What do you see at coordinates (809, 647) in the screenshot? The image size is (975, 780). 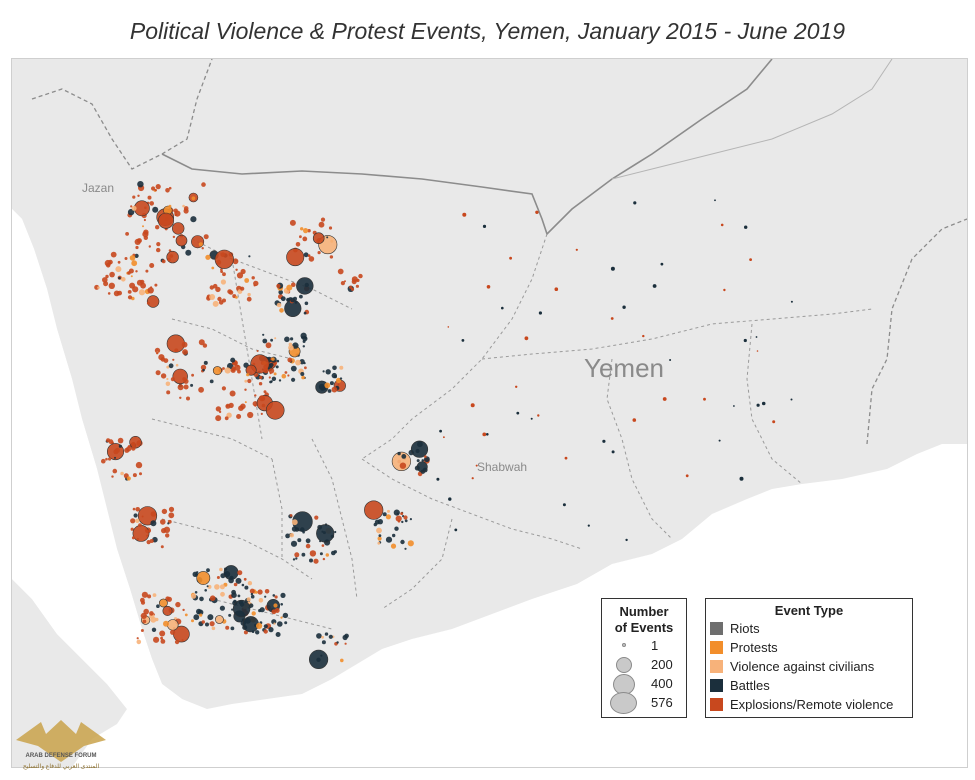 I see `legend-item-protests: Protests` at bounding box center [809, 647].